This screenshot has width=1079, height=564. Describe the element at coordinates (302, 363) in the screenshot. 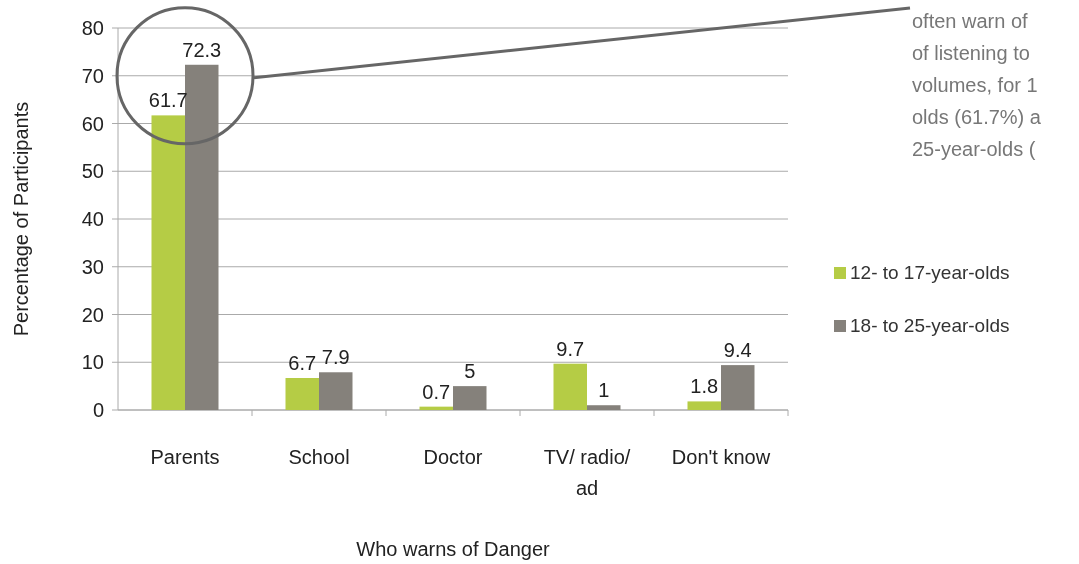

I see `data-label: 6.7` at that location.